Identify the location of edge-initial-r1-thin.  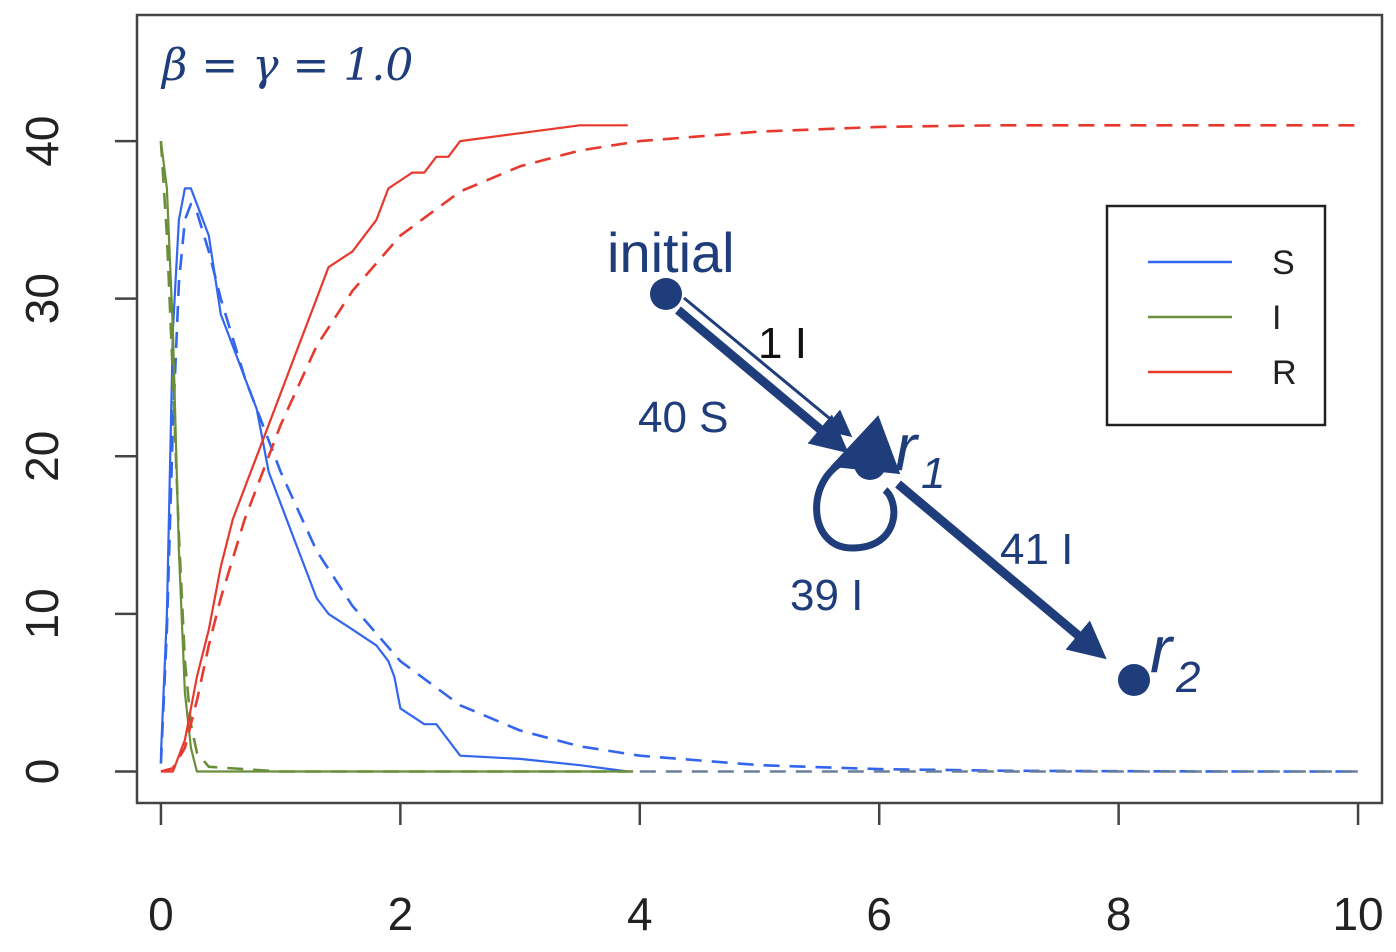
(768, 367).